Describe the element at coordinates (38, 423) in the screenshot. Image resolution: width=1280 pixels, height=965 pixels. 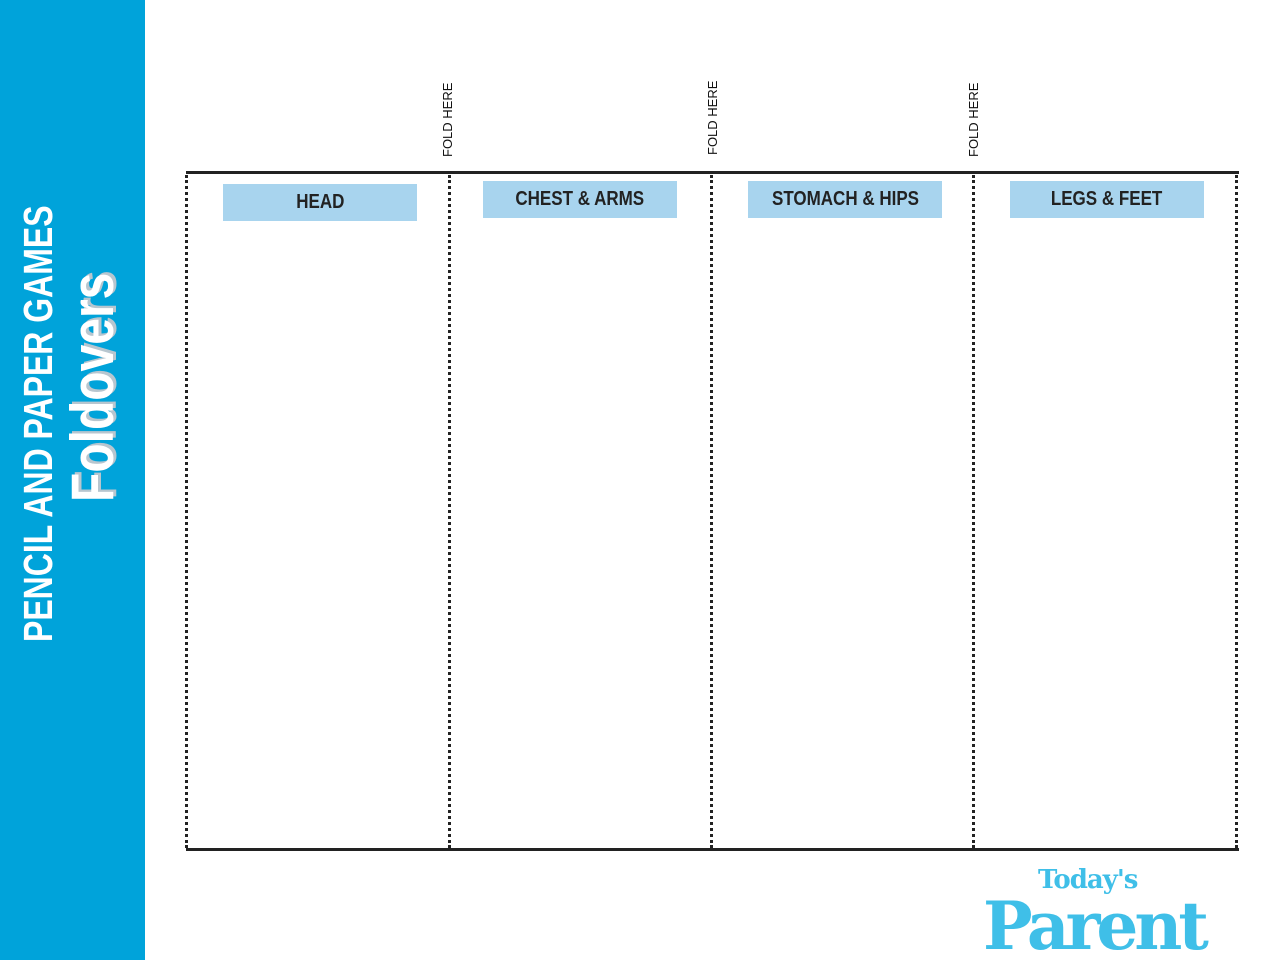
I see `subtitle: PENCIL AND PAPER GAMES` at that location.